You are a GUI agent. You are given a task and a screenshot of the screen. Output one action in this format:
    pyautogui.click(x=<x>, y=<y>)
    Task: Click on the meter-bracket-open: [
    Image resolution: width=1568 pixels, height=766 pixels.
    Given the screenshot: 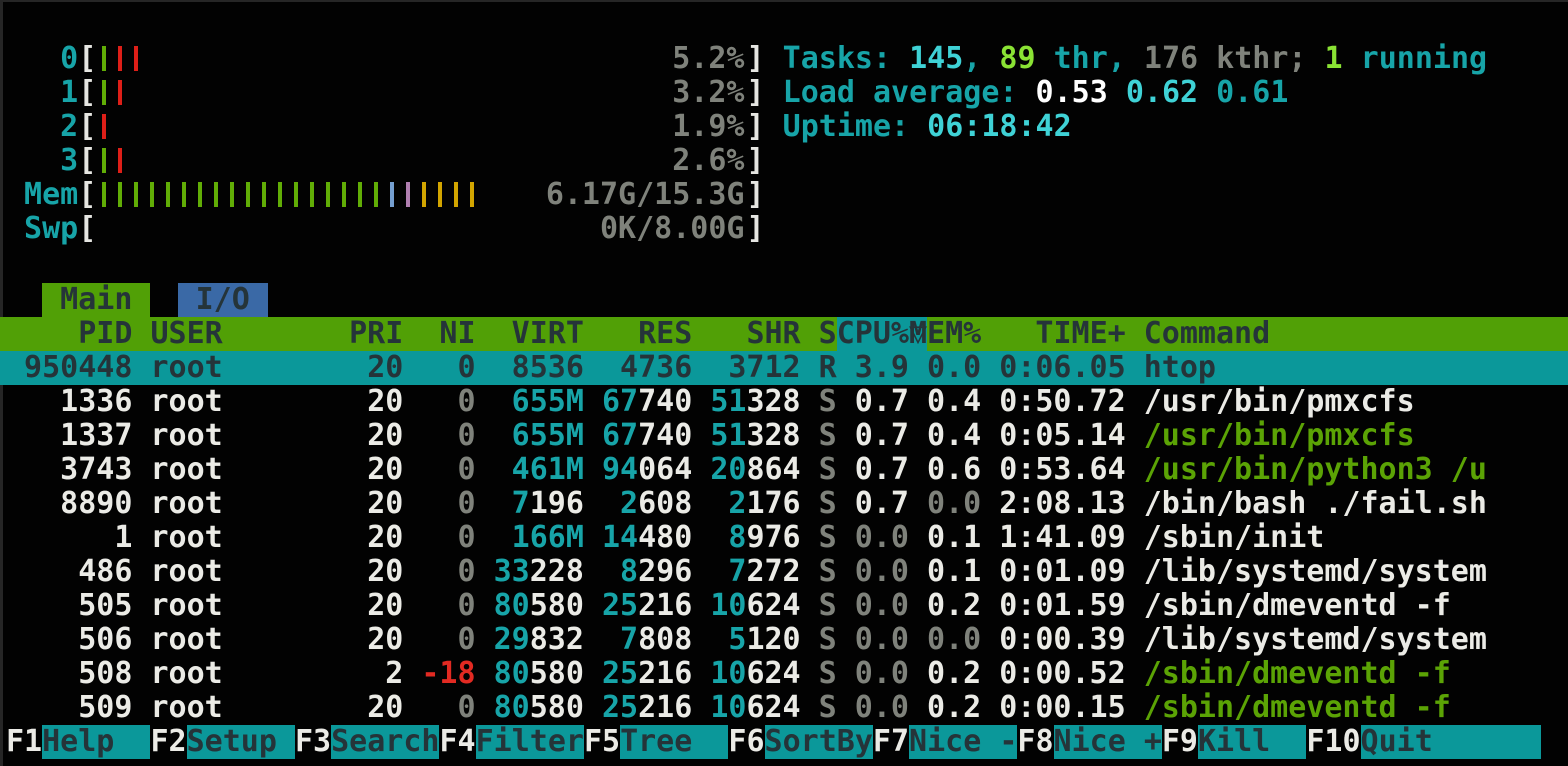 What is the action you would take?
    pyautogui.click(x=87, y=126)
    